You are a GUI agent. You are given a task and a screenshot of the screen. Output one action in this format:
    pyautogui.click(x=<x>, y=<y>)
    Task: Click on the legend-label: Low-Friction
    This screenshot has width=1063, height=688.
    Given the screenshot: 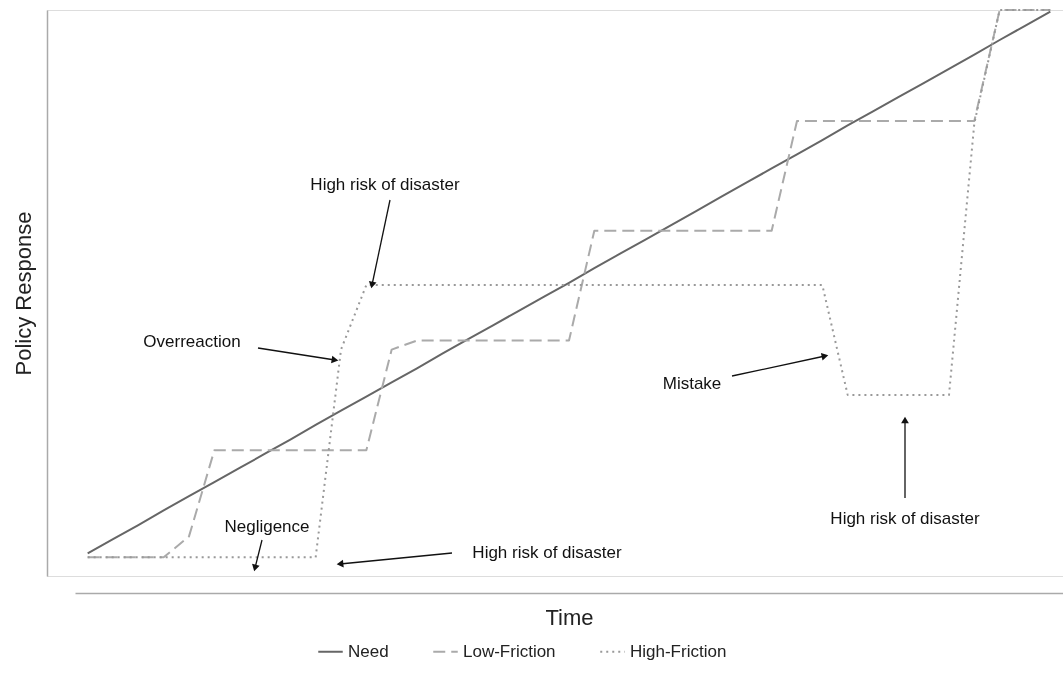 What is the action you would take?
    pyautogui.click(x=509, y=651)
    